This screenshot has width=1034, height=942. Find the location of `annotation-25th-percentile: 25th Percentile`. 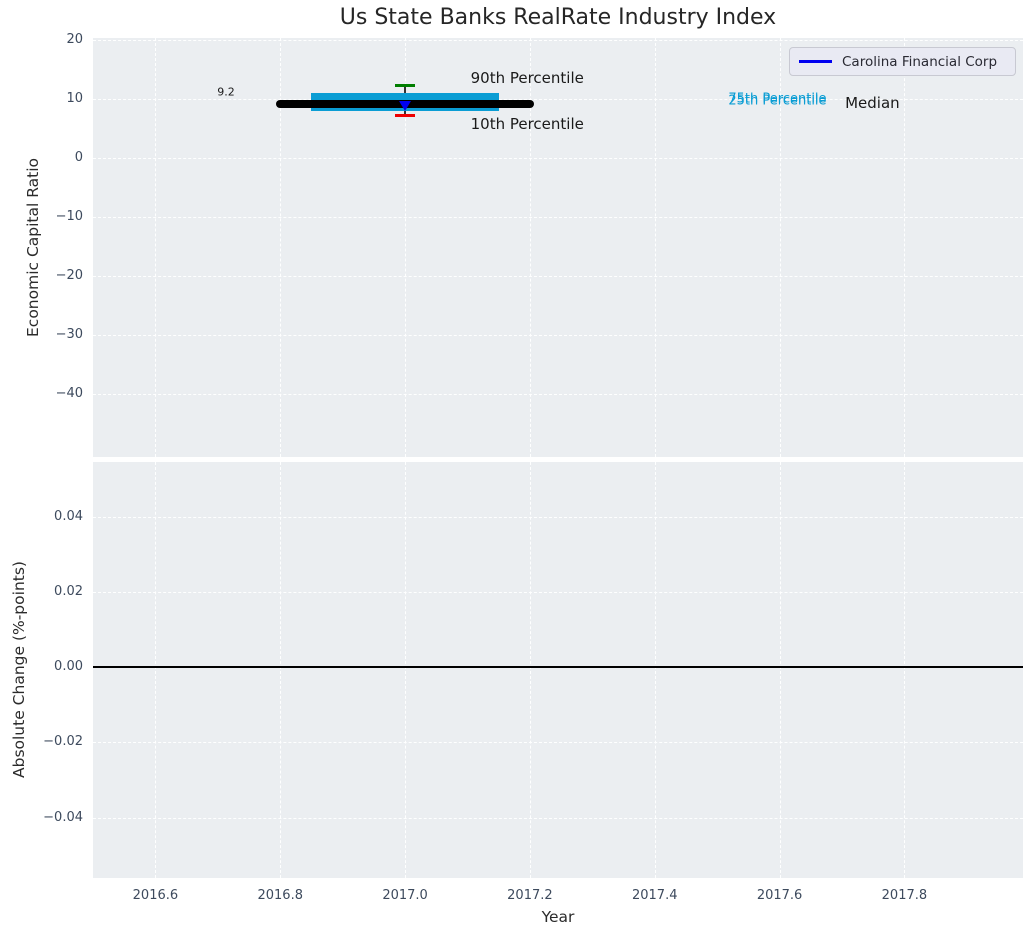

annotation-25th-percentile: 25th Percentile is located at coordinates (777, 101).